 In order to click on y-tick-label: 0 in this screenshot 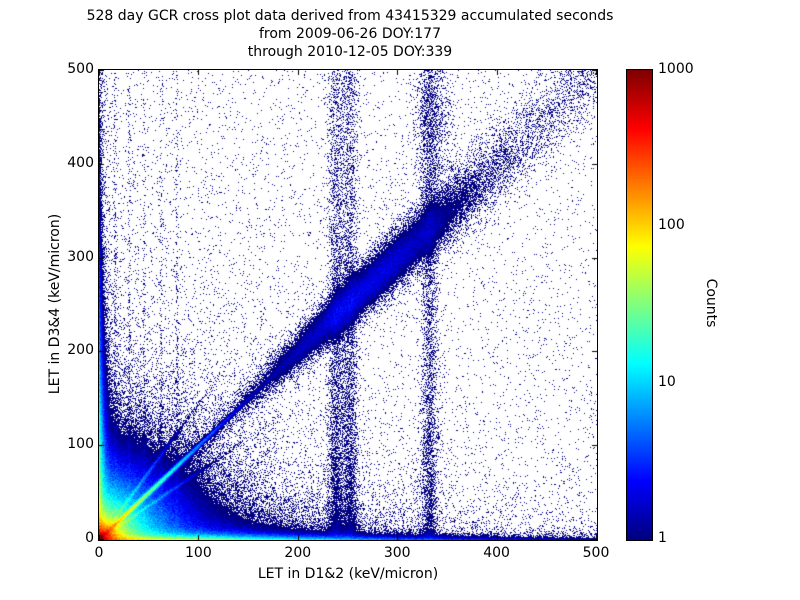, I will do `click(89, 538)`.